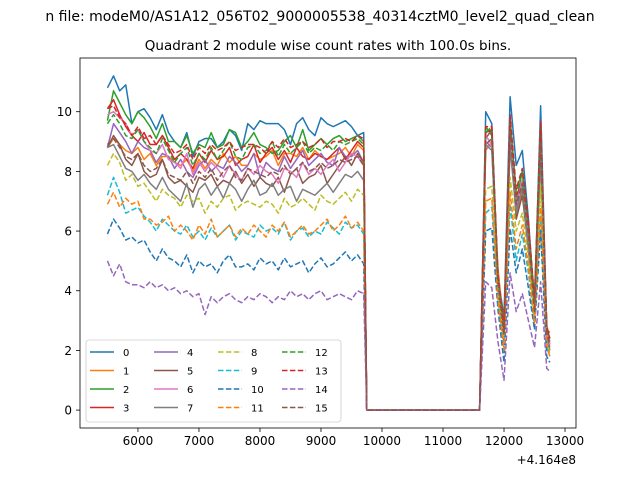 The image size is (640, 480). What do you see at coordinates (68, 411) in the screenshot?
I see `y-tick-label: 0` at bounding box center [68, 411].